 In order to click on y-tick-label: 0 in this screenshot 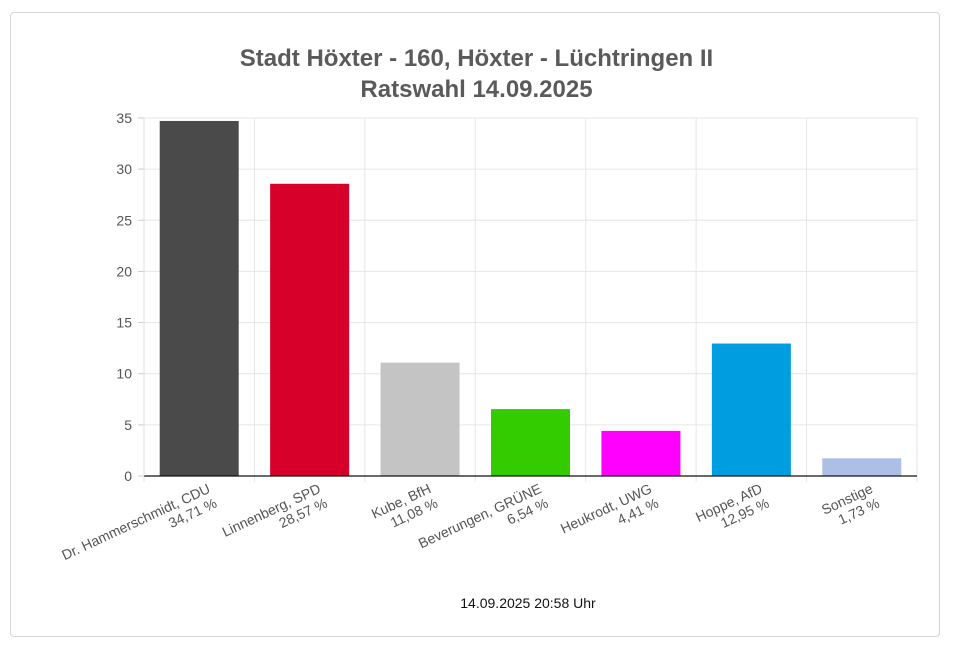, I will do `click(128, 476)`.